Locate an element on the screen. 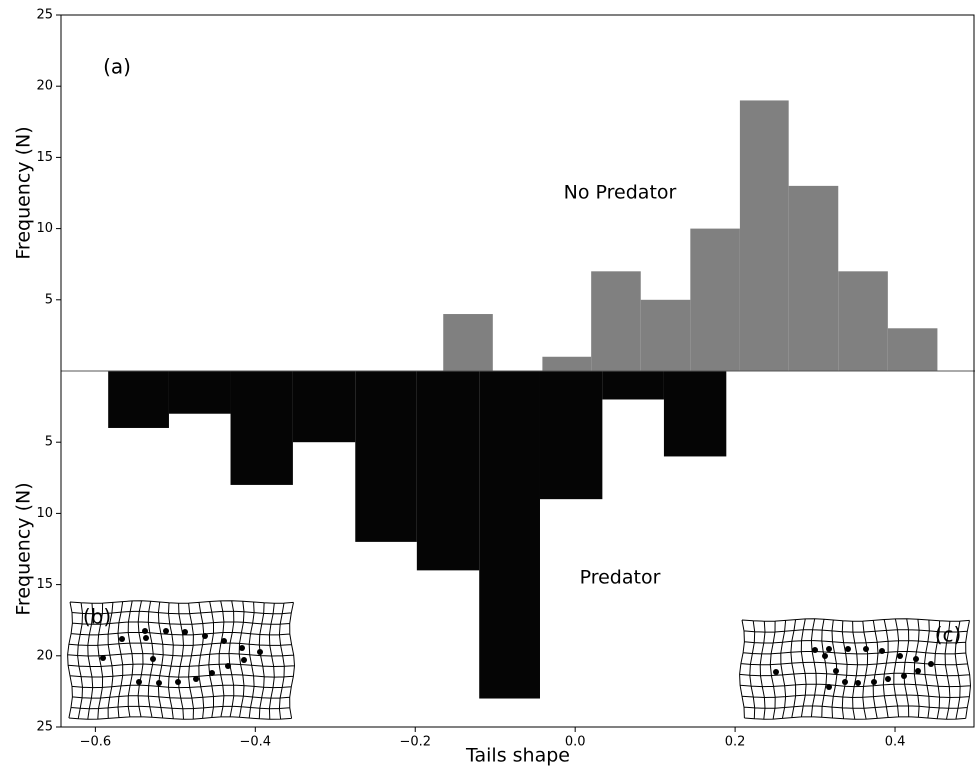 The image size is (976, 769). inset-grids is located at coordinates (519, 660).